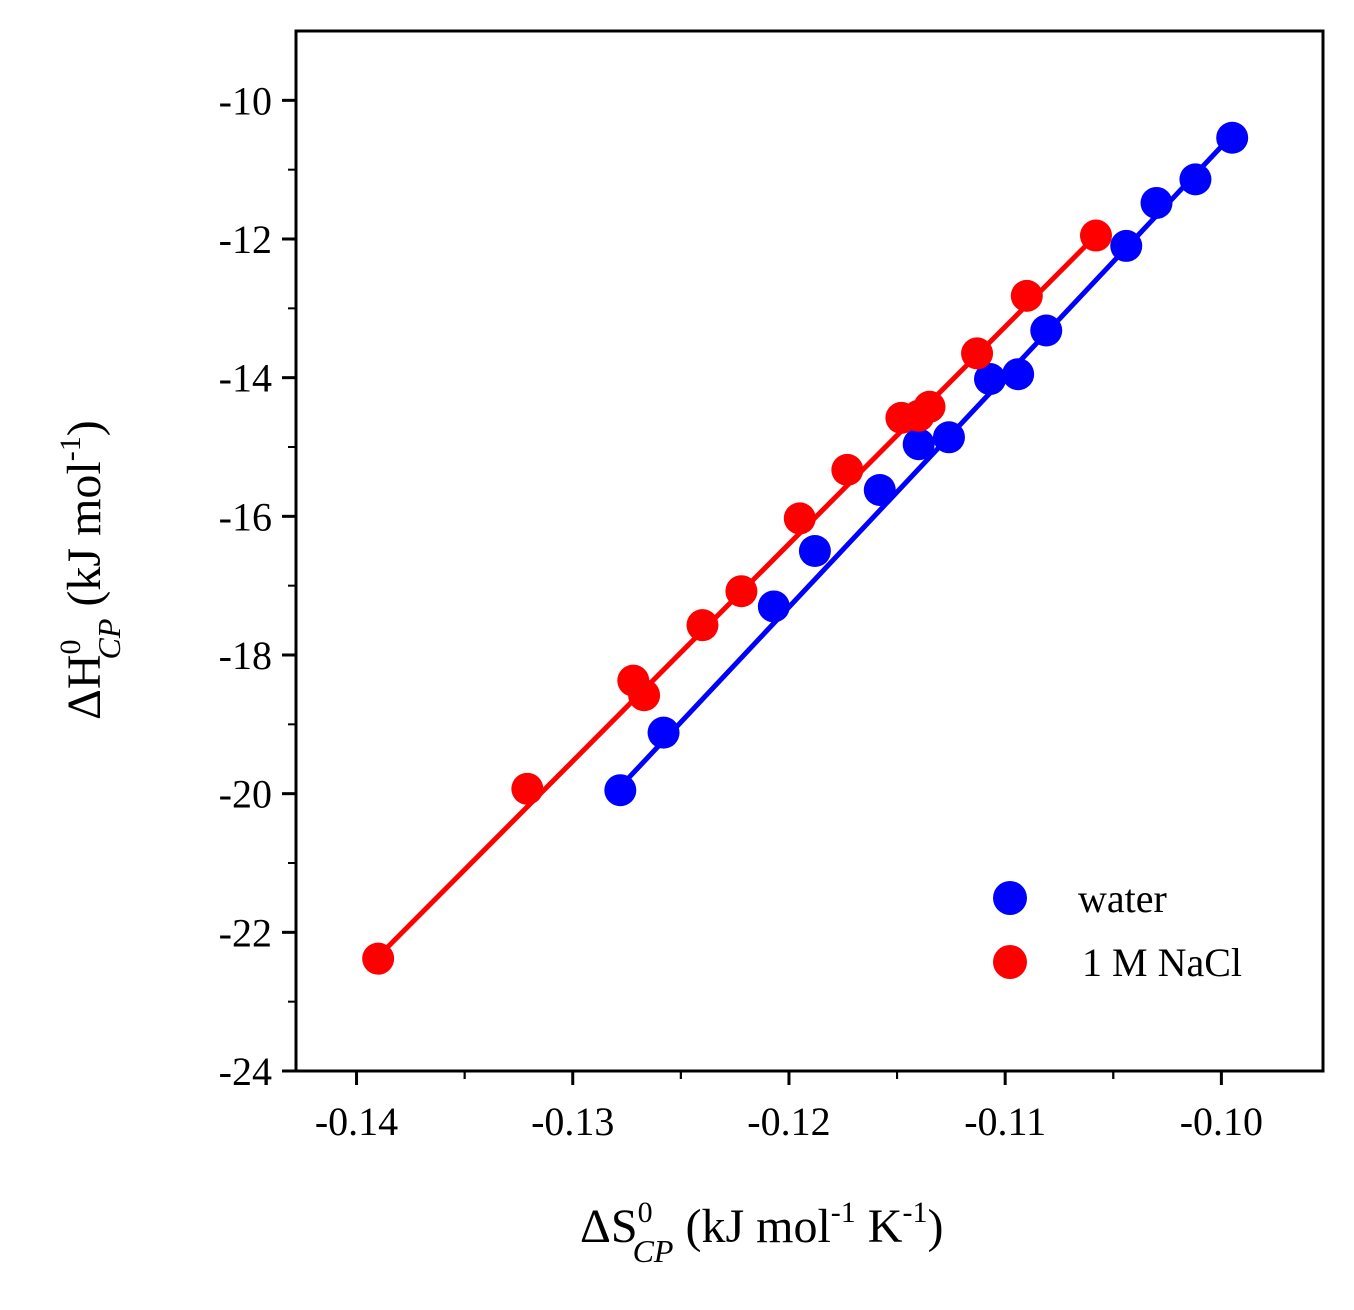  What do you see at coordinates (245, 1071) in the screenshot?
I see `y-tick-label: -24` at bounding box center [245, 1071].